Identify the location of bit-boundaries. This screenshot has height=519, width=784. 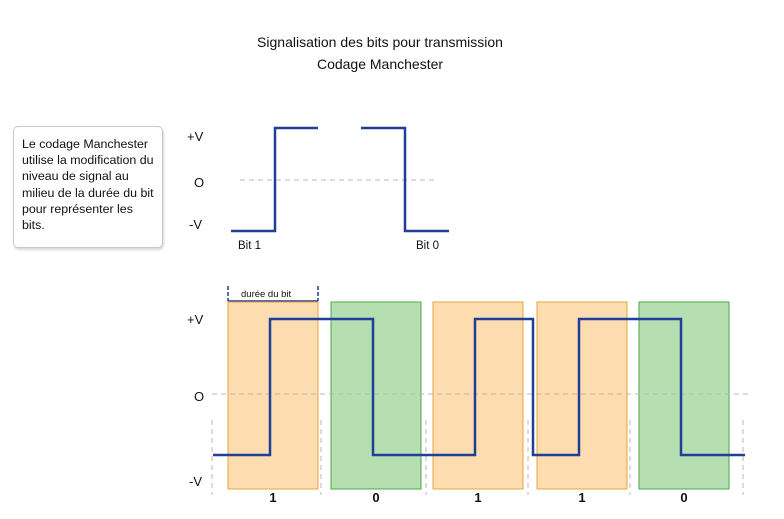
(477, 457).